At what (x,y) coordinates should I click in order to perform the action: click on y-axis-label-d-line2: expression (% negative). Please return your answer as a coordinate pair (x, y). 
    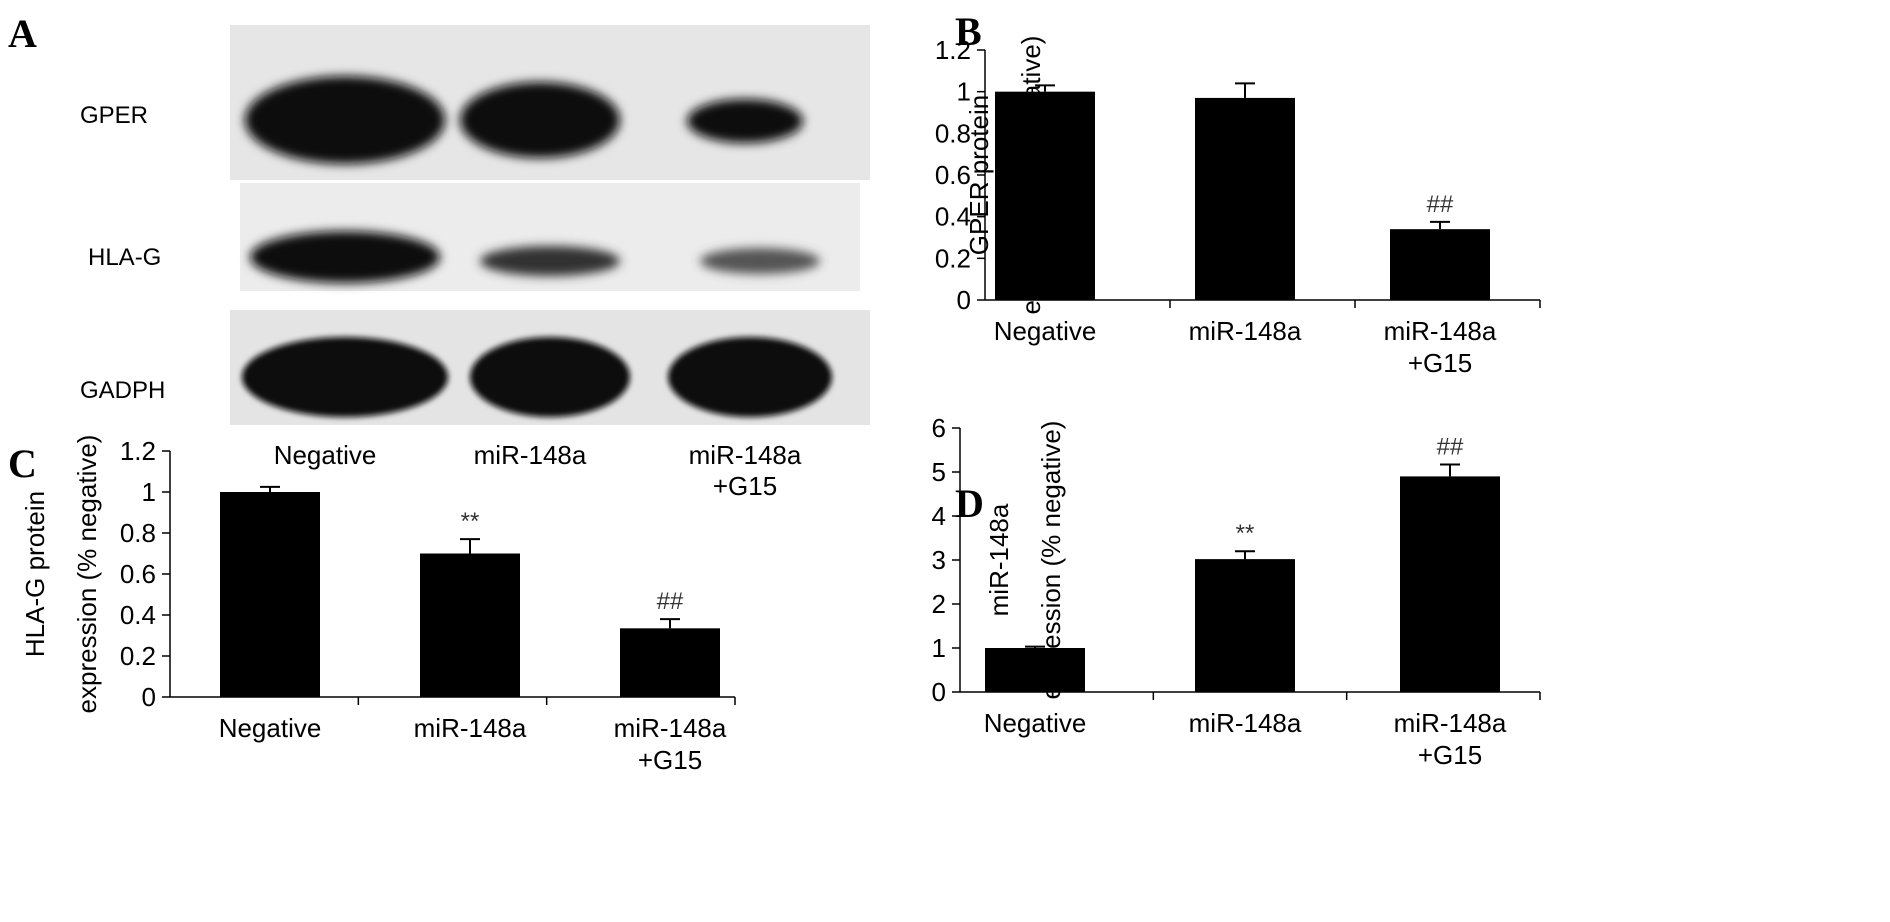
    Looking at the image, I should click on (1051, 560).